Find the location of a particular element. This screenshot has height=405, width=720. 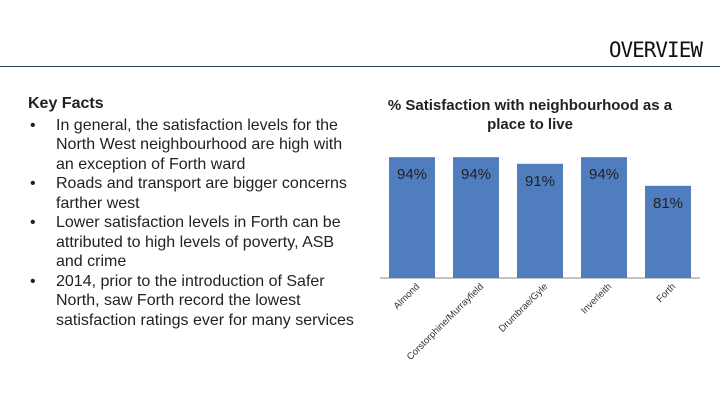

page-title: OVERVIEW is located at coordinates (655, 50).